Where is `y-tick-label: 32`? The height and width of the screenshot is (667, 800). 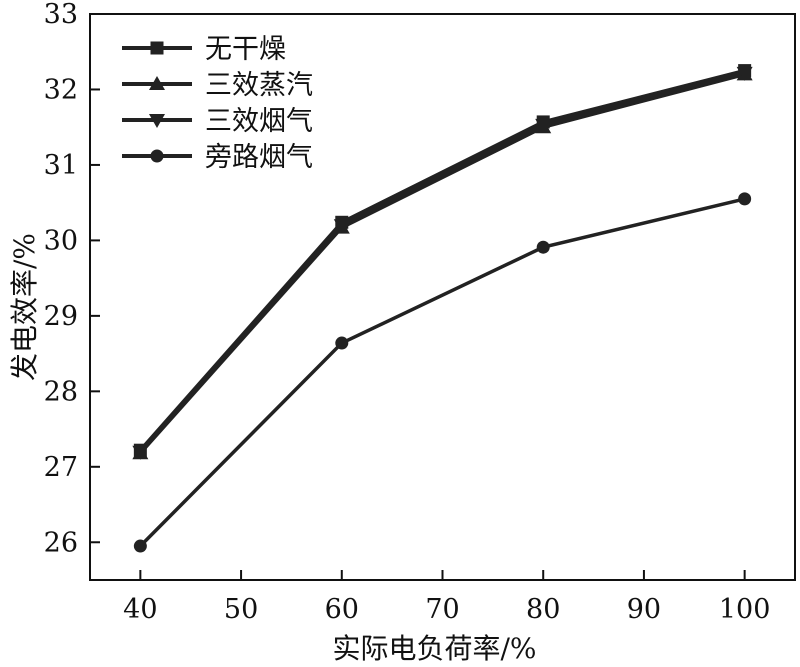
y-tick-label: 32 is located at coordinates (61, 89).